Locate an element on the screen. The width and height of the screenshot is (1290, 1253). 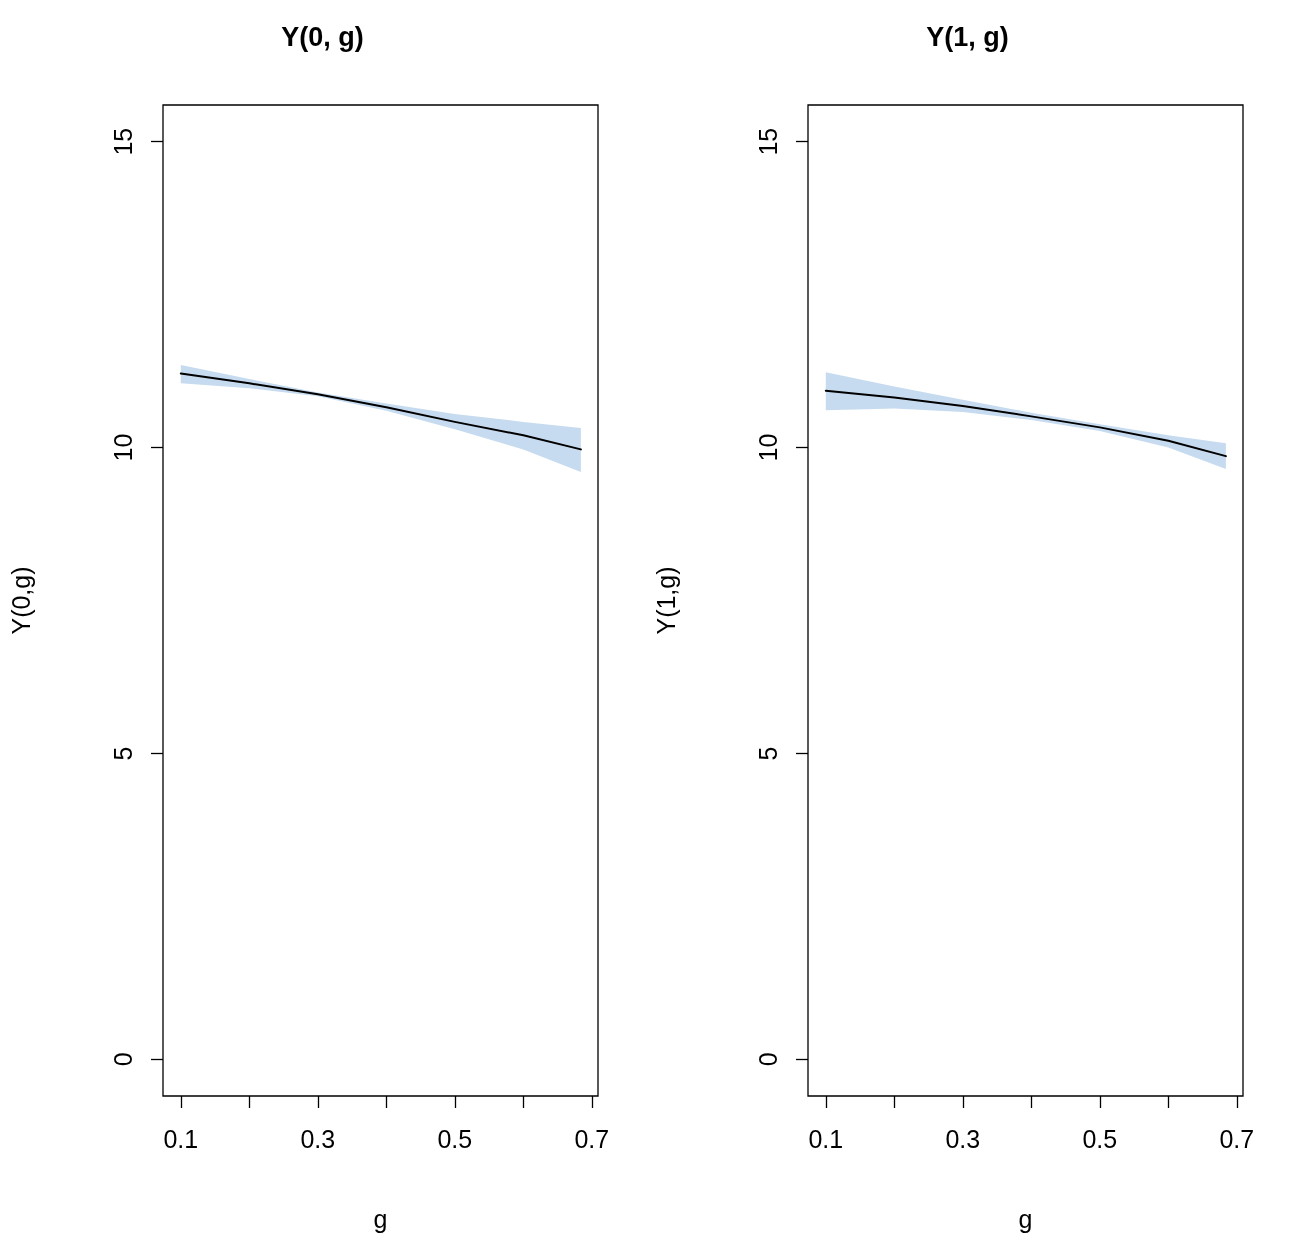
y-axis-title: Y(1,g) is located at coordinates (665, 600).